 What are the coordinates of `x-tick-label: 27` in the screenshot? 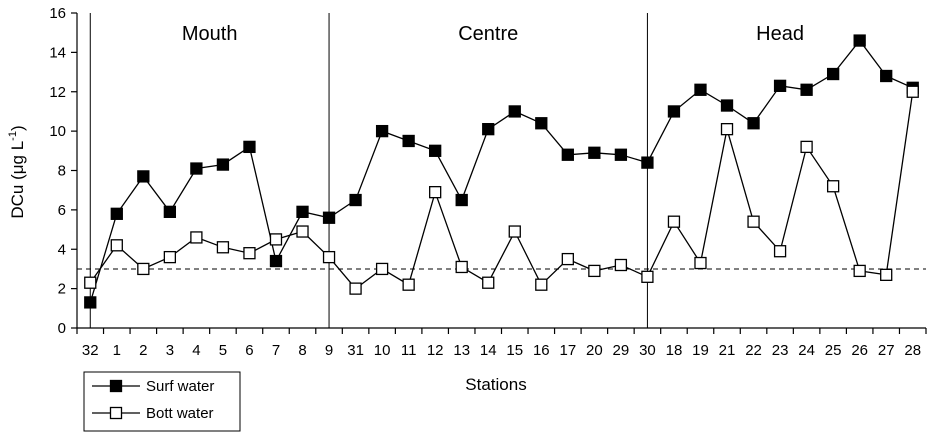 It's located at (886, 350).